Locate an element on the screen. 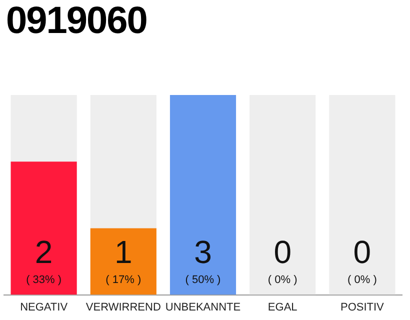 The height and width of the screenshot is (320, 410). x-tick-label: EGAL is located at coordinates (283, 307).